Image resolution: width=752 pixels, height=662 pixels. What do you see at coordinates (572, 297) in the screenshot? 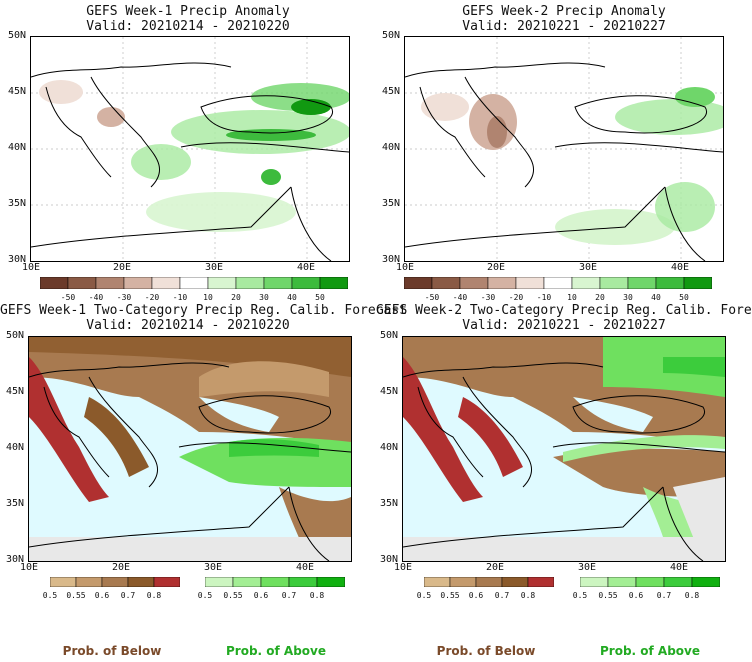
I see `colorbar-label: 10` at bounding box center [572, 297].